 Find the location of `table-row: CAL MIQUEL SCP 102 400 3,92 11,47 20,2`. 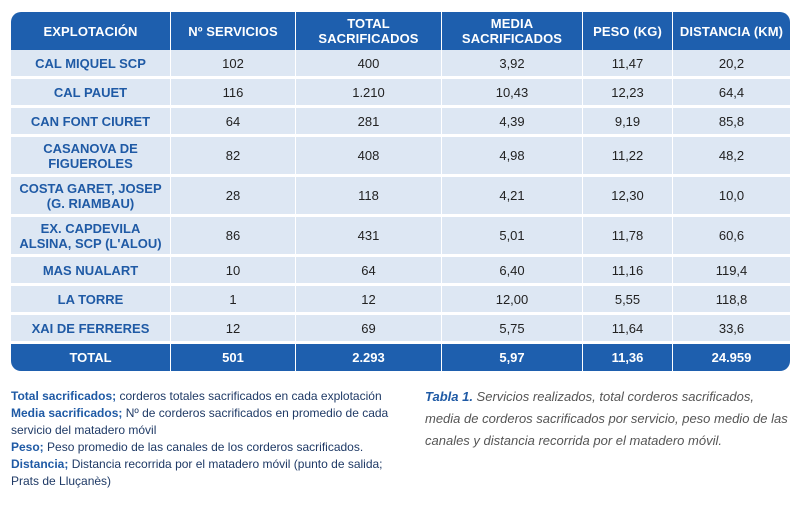

table-row: CAL MIQUEL SCP 102 400 3,92 11,47 20,2 is located at coordinates (400, 64).